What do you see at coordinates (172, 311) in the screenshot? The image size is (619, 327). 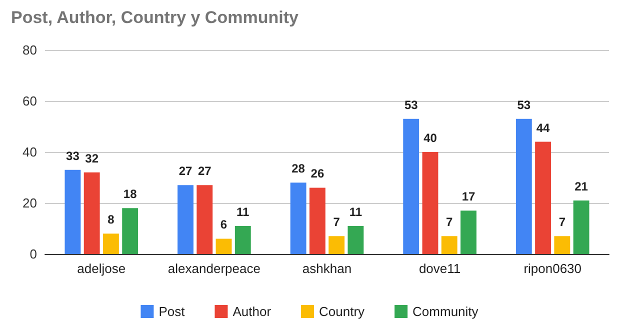 I see `legend-label: Post` at bounding box center [172, 311].